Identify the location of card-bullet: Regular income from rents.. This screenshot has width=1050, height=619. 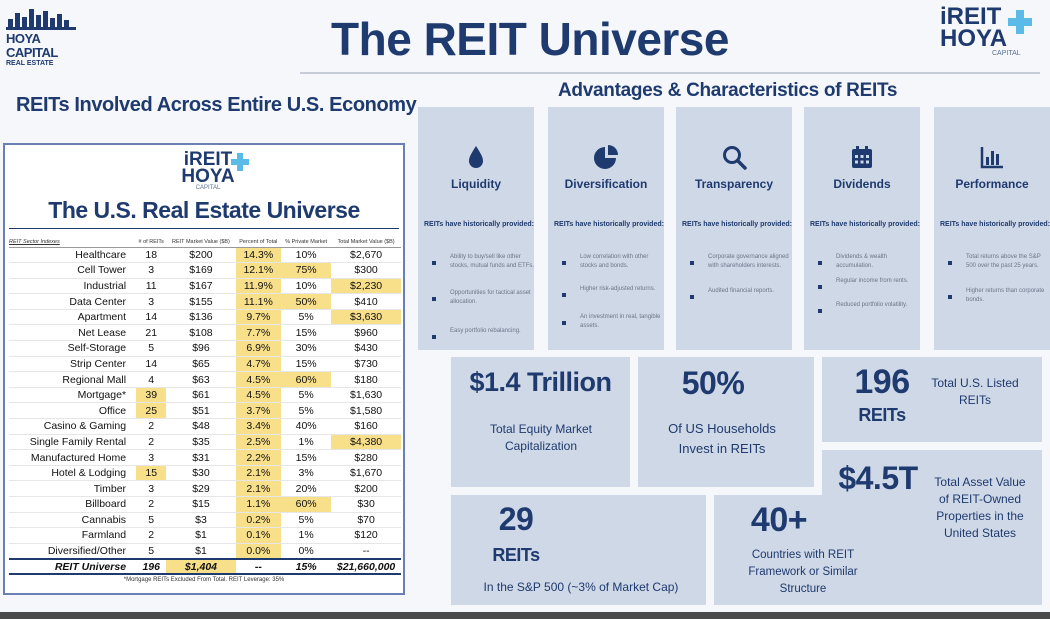
(872, 281).